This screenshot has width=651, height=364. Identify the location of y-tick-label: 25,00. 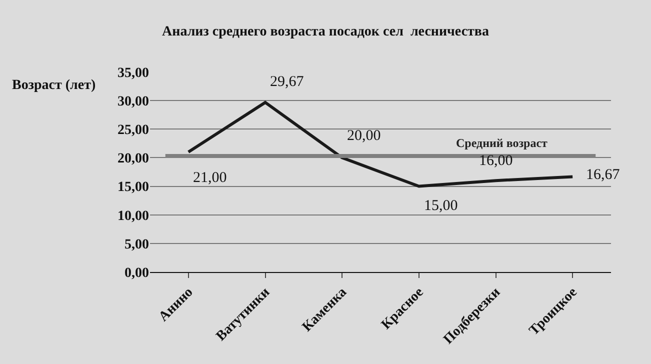
(133, 130).